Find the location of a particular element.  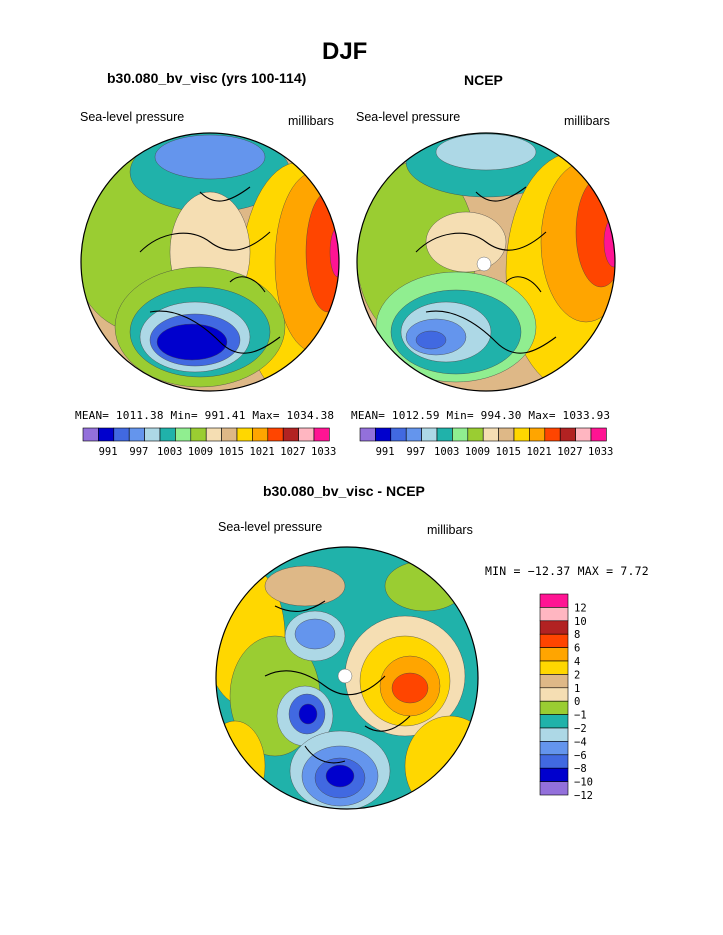

panel-1-colorbar-tick-label: 997 is located at coordinates (138, 452).